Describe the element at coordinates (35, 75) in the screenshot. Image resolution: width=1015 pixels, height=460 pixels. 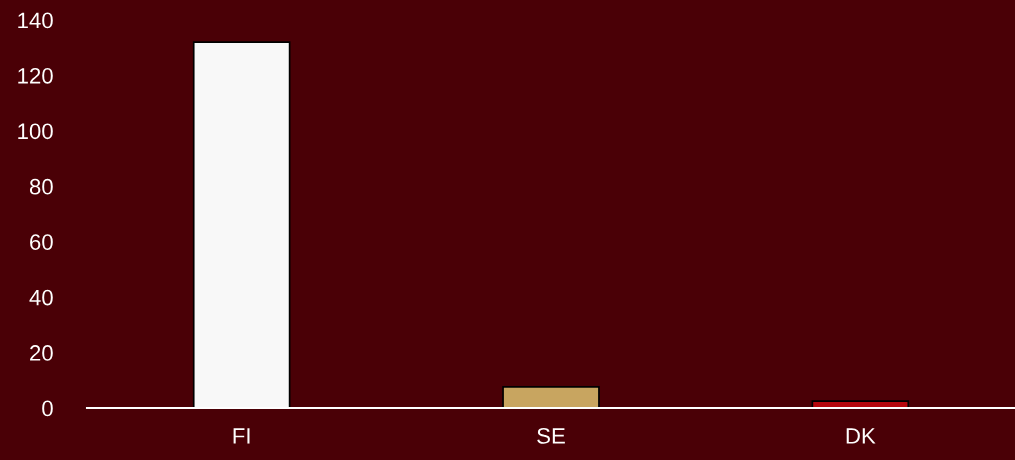
I see `y-tick-label: 120` at that location.